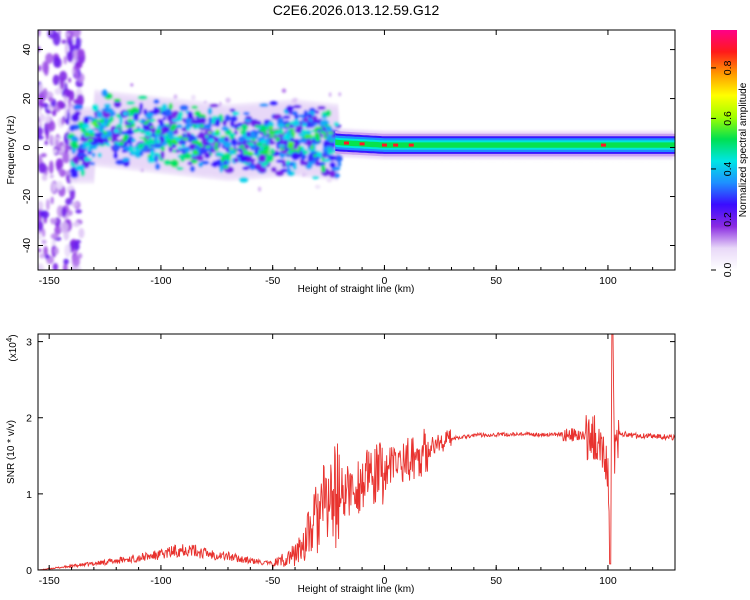 This screenshot has height=600, width=750. I want to click on spectrogram-ytick-label: -40, so click(27, 245).